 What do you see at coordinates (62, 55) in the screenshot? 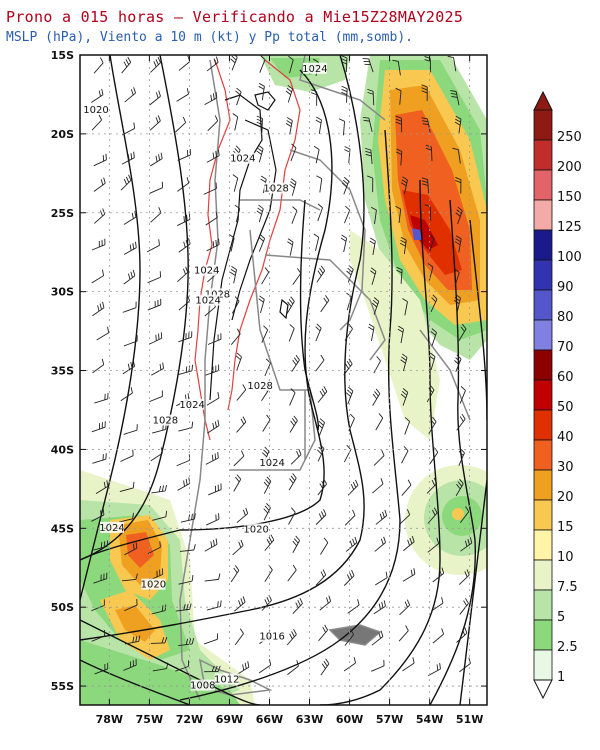
I see `lat-label: 15S` at bounding box center [62, 55].